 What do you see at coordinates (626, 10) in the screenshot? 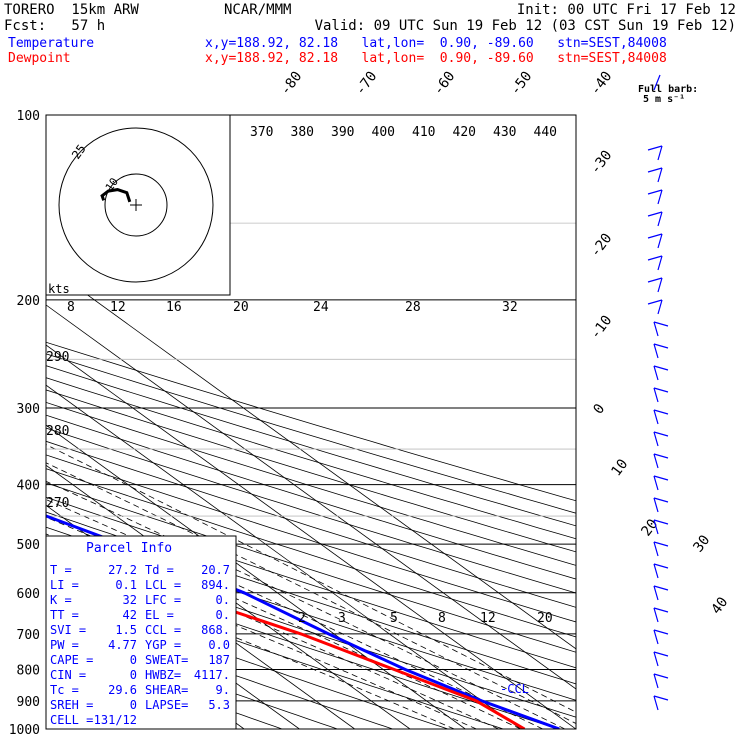
I see `init-time: Init: 00 UTC Fri 17 Feb 12` at bounding box center [626, 10].